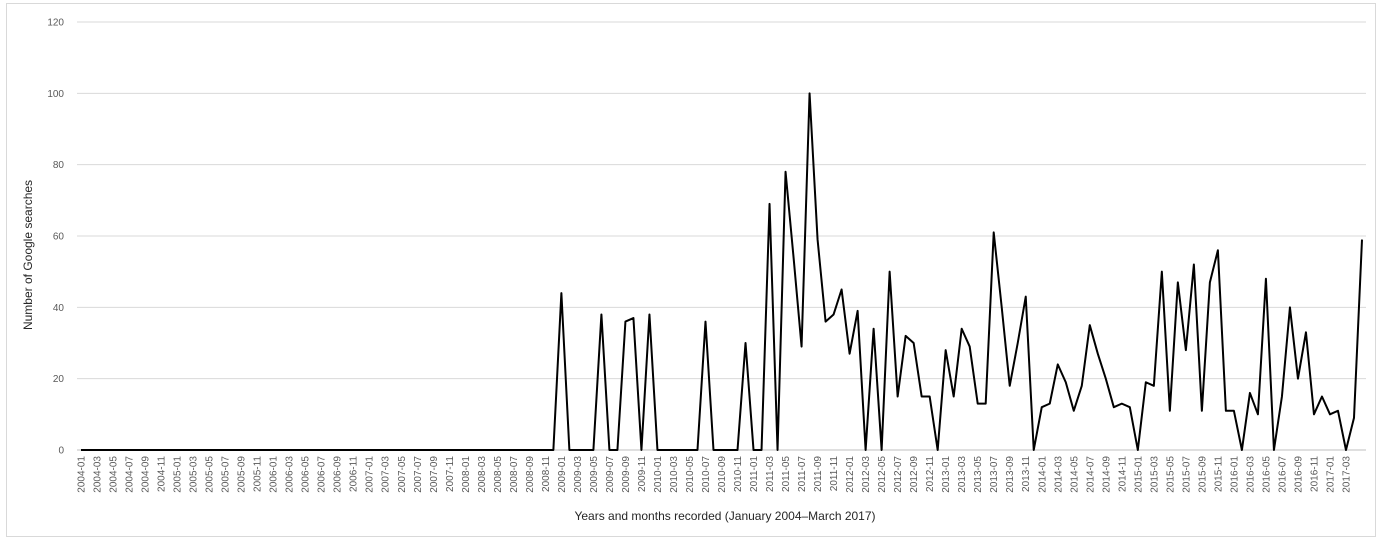  Describe the element at coordinates (578, 474) in the screenshot. I see `x-tick-label: 2009-03` at that location.